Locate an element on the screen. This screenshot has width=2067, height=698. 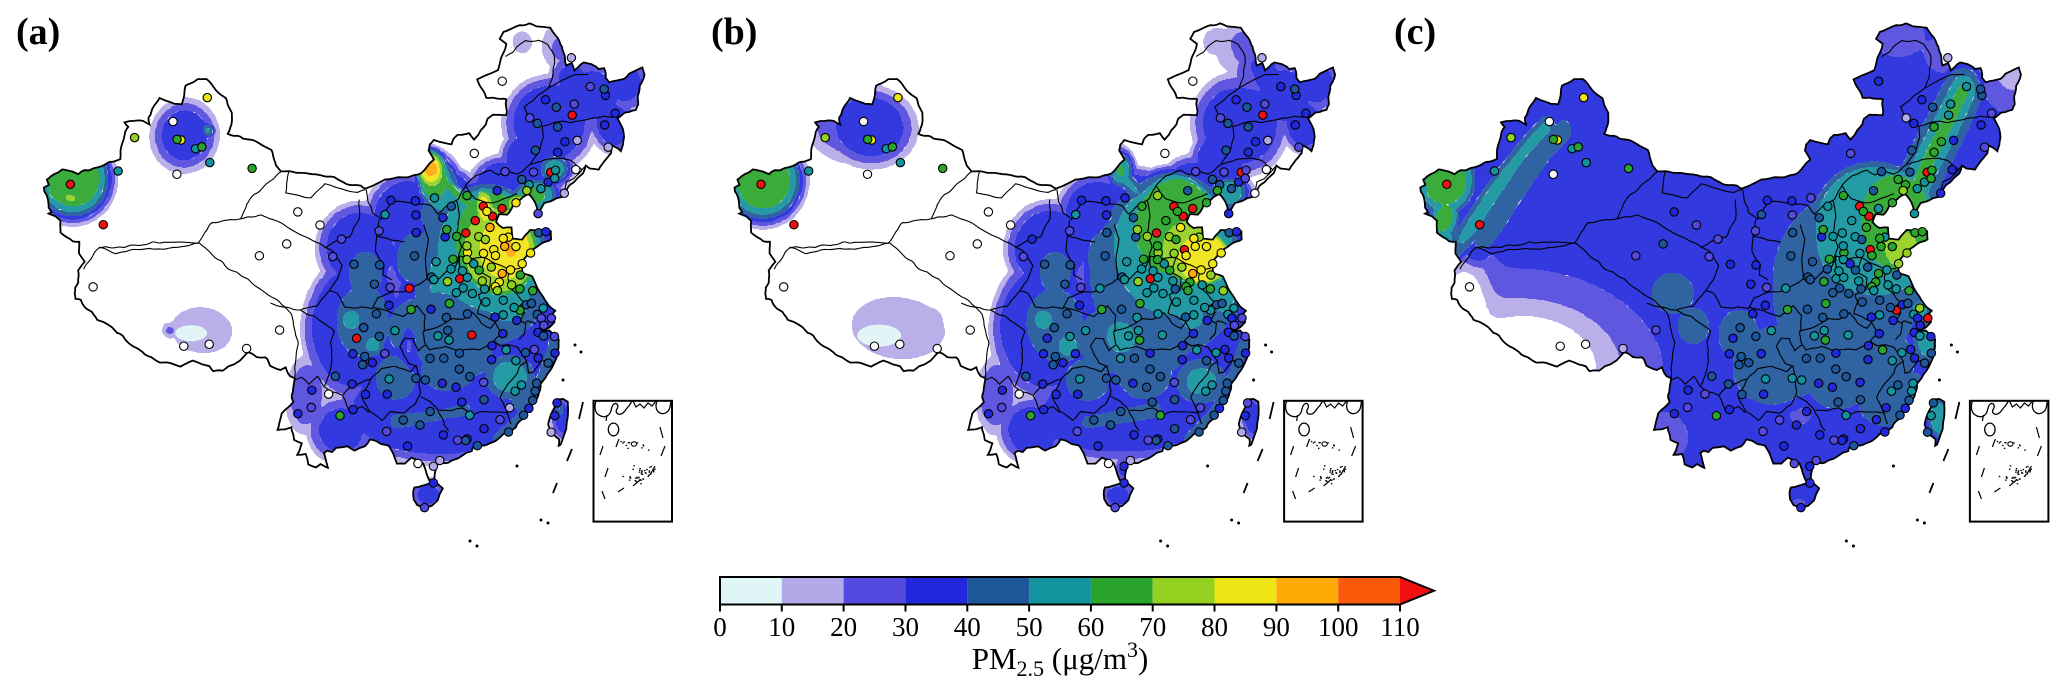
svg-text: 70 is located at coordinates (1152, 627).